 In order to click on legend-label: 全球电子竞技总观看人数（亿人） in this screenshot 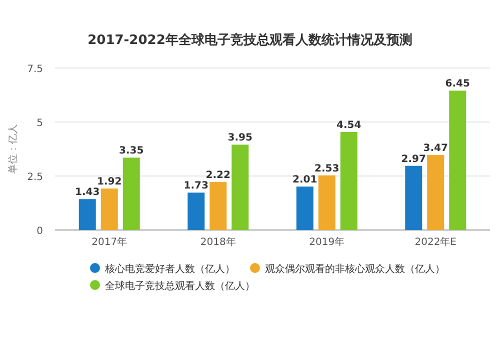, I will do `click(180, 286)`.